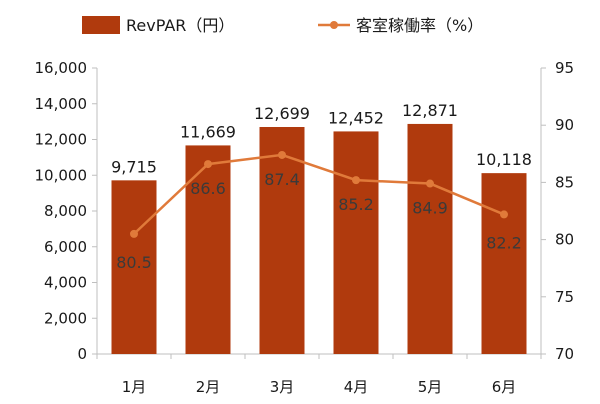 This screenshot has height=404, width=600. I want to click on bar-data-label: 12,871, so click(430, 110).